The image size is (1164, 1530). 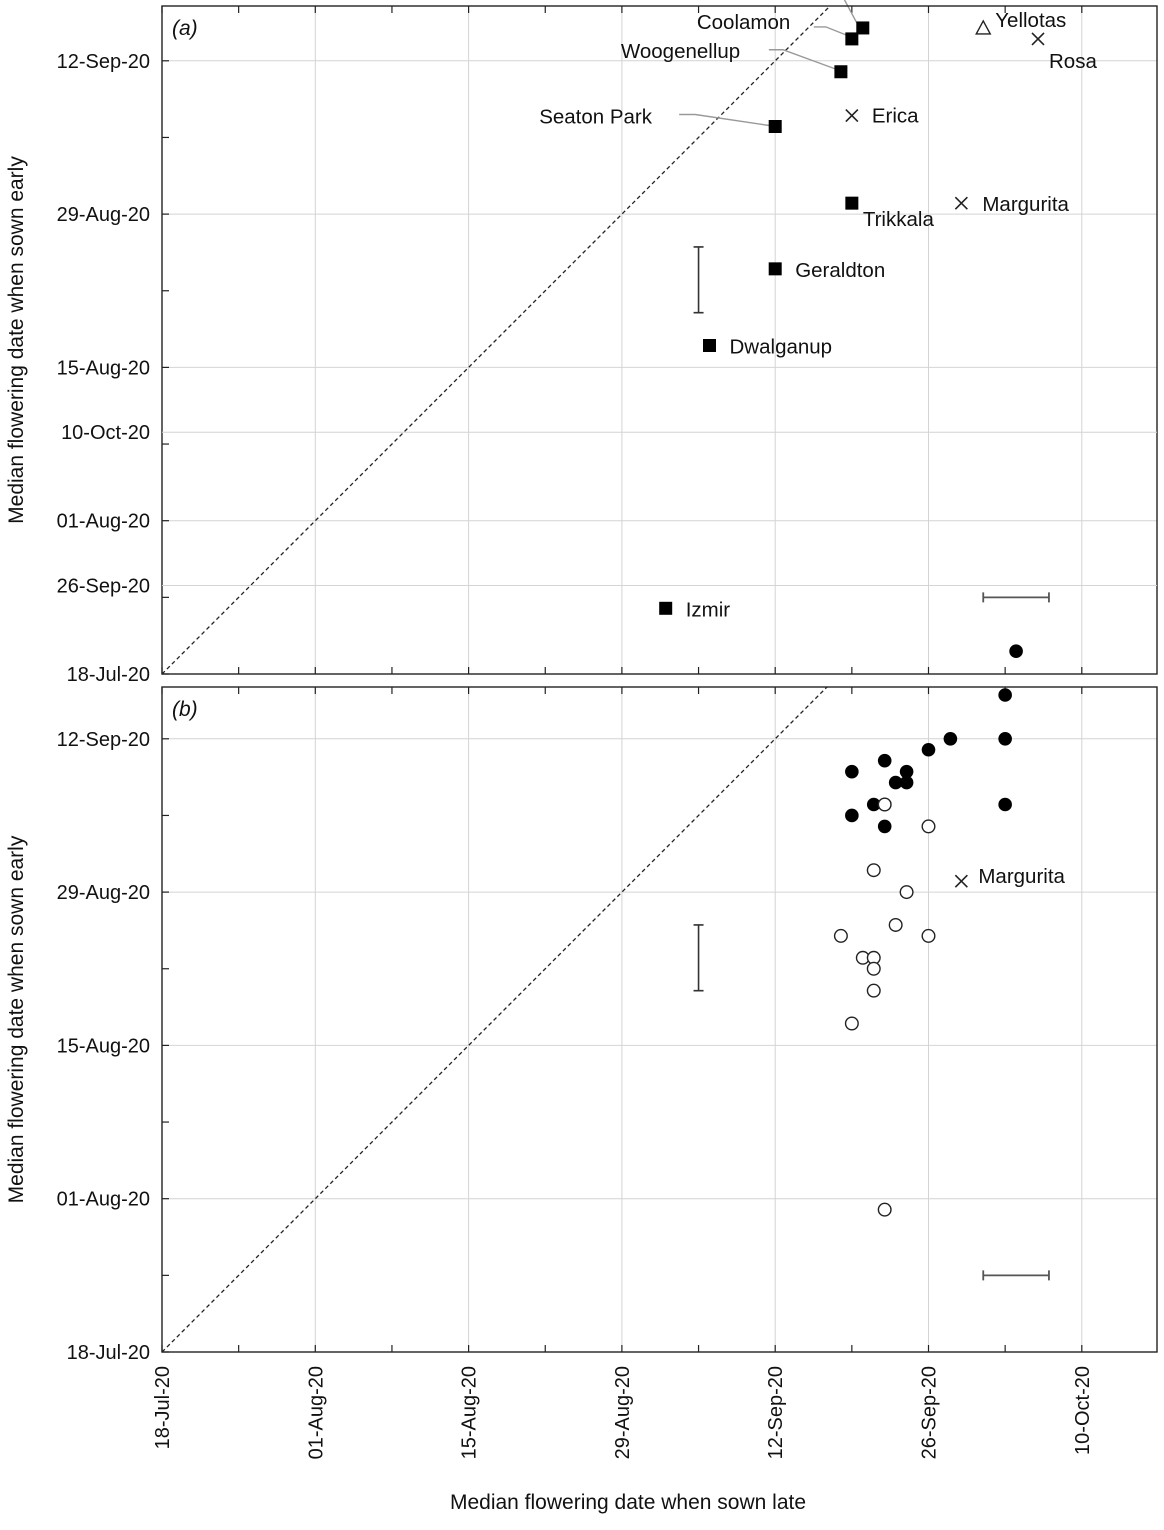 What do you see at coordinates (628, 1502) in the screenshot?
I see `x-axis-title: Median flowering date when sown late` at bounding box center [628, 1502].